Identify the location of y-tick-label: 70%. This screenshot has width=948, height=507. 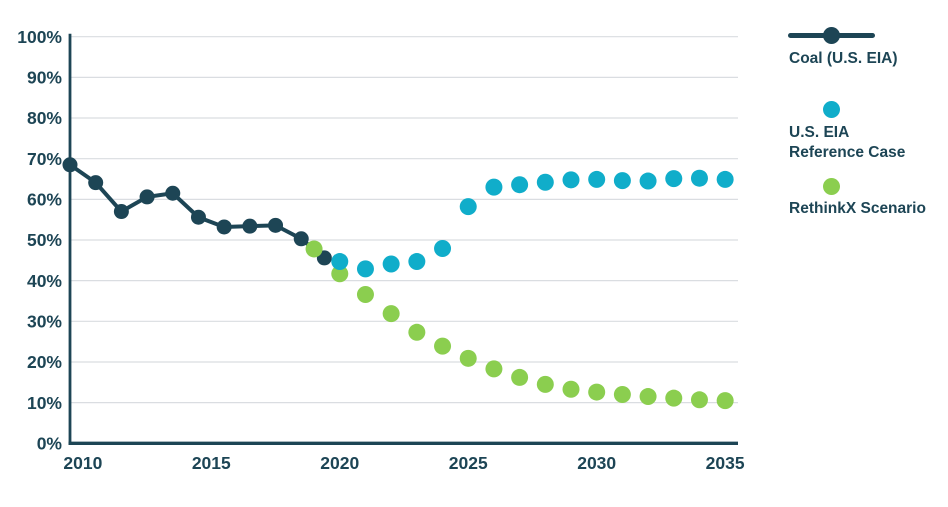
(44, 159).